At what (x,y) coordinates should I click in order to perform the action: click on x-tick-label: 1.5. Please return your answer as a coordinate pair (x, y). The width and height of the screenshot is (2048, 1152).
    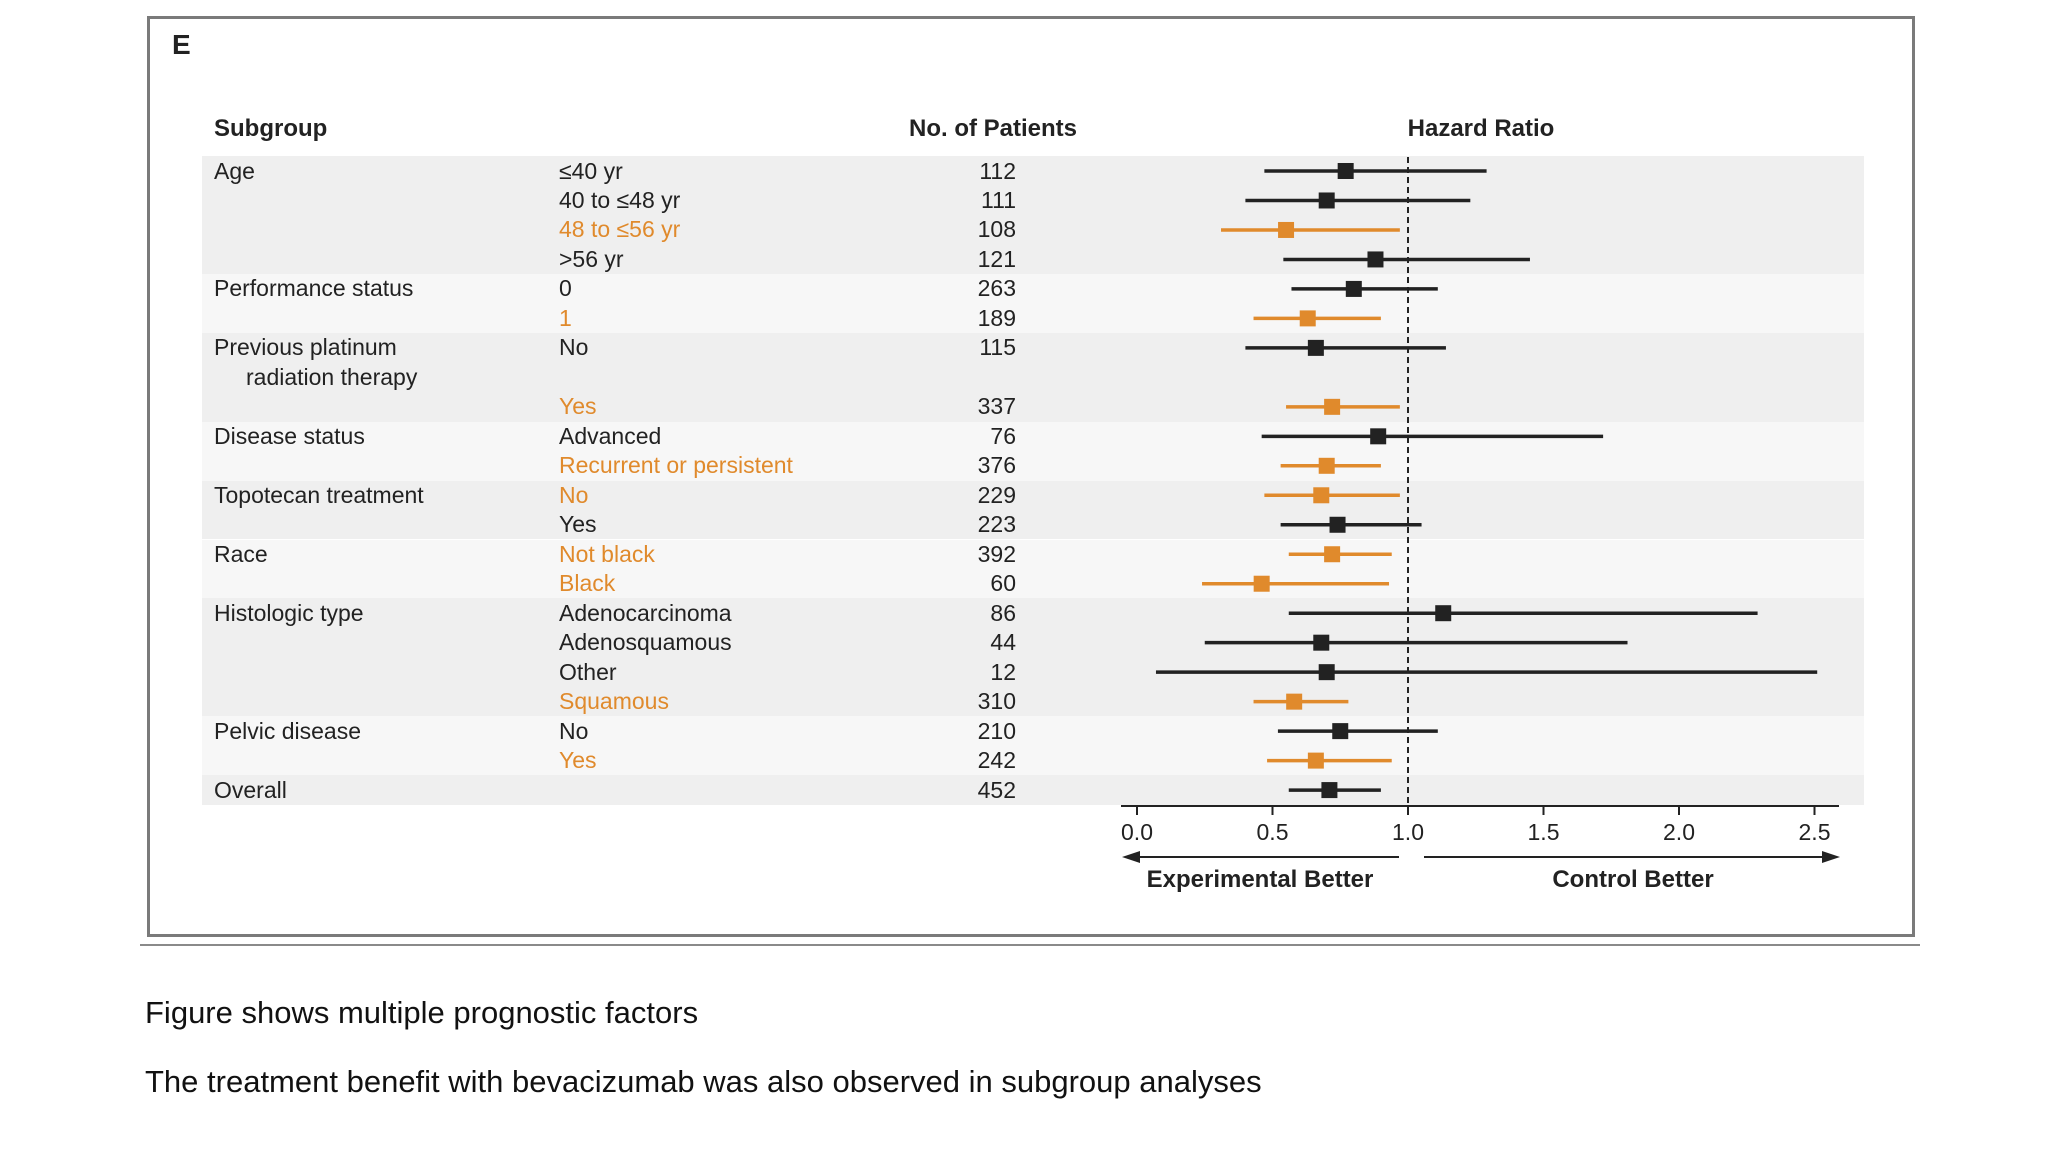
    Looking at the image, I should click on (1543, 831).